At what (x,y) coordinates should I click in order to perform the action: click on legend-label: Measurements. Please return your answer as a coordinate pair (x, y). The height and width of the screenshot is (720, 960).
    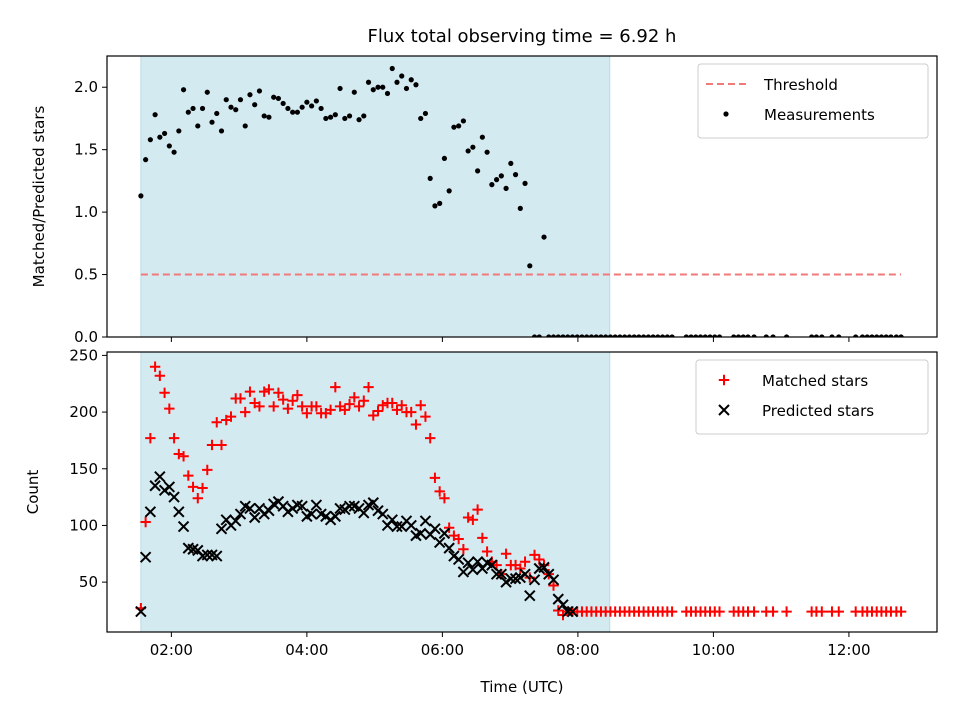
    Looking at the image, I should click on (819, 115).